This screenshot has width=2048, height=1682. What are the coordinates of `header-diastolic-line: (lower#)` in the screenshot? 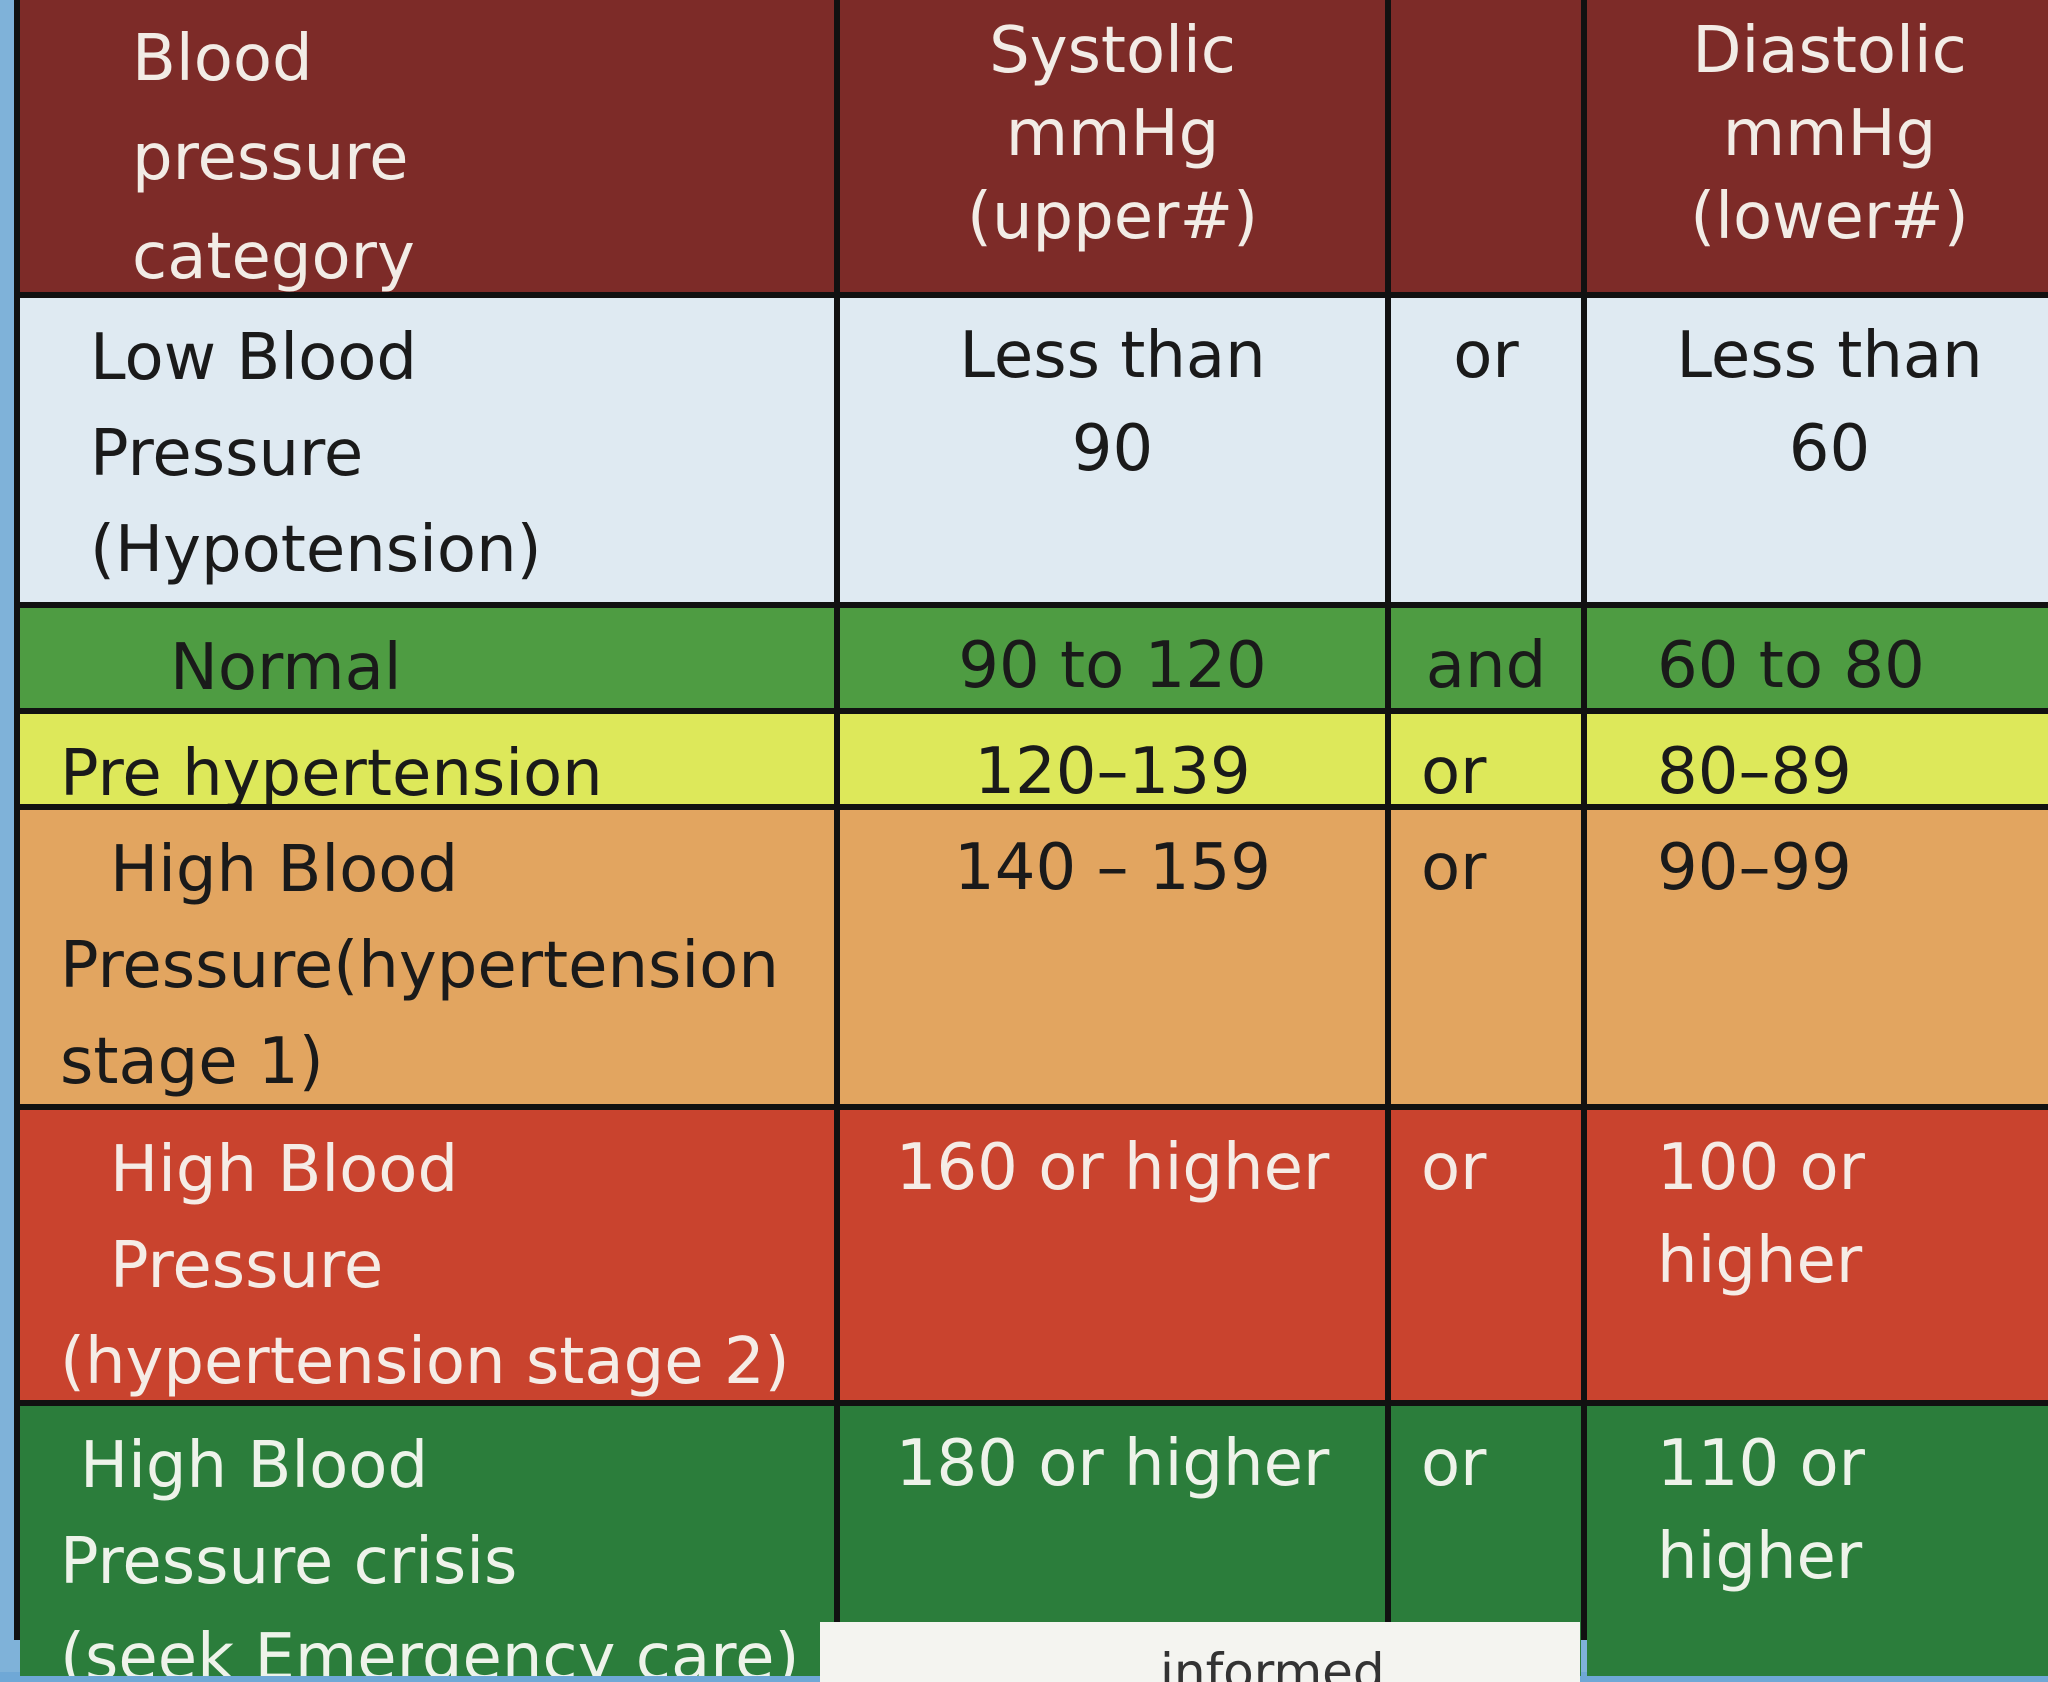 It's located at (1829, 217).